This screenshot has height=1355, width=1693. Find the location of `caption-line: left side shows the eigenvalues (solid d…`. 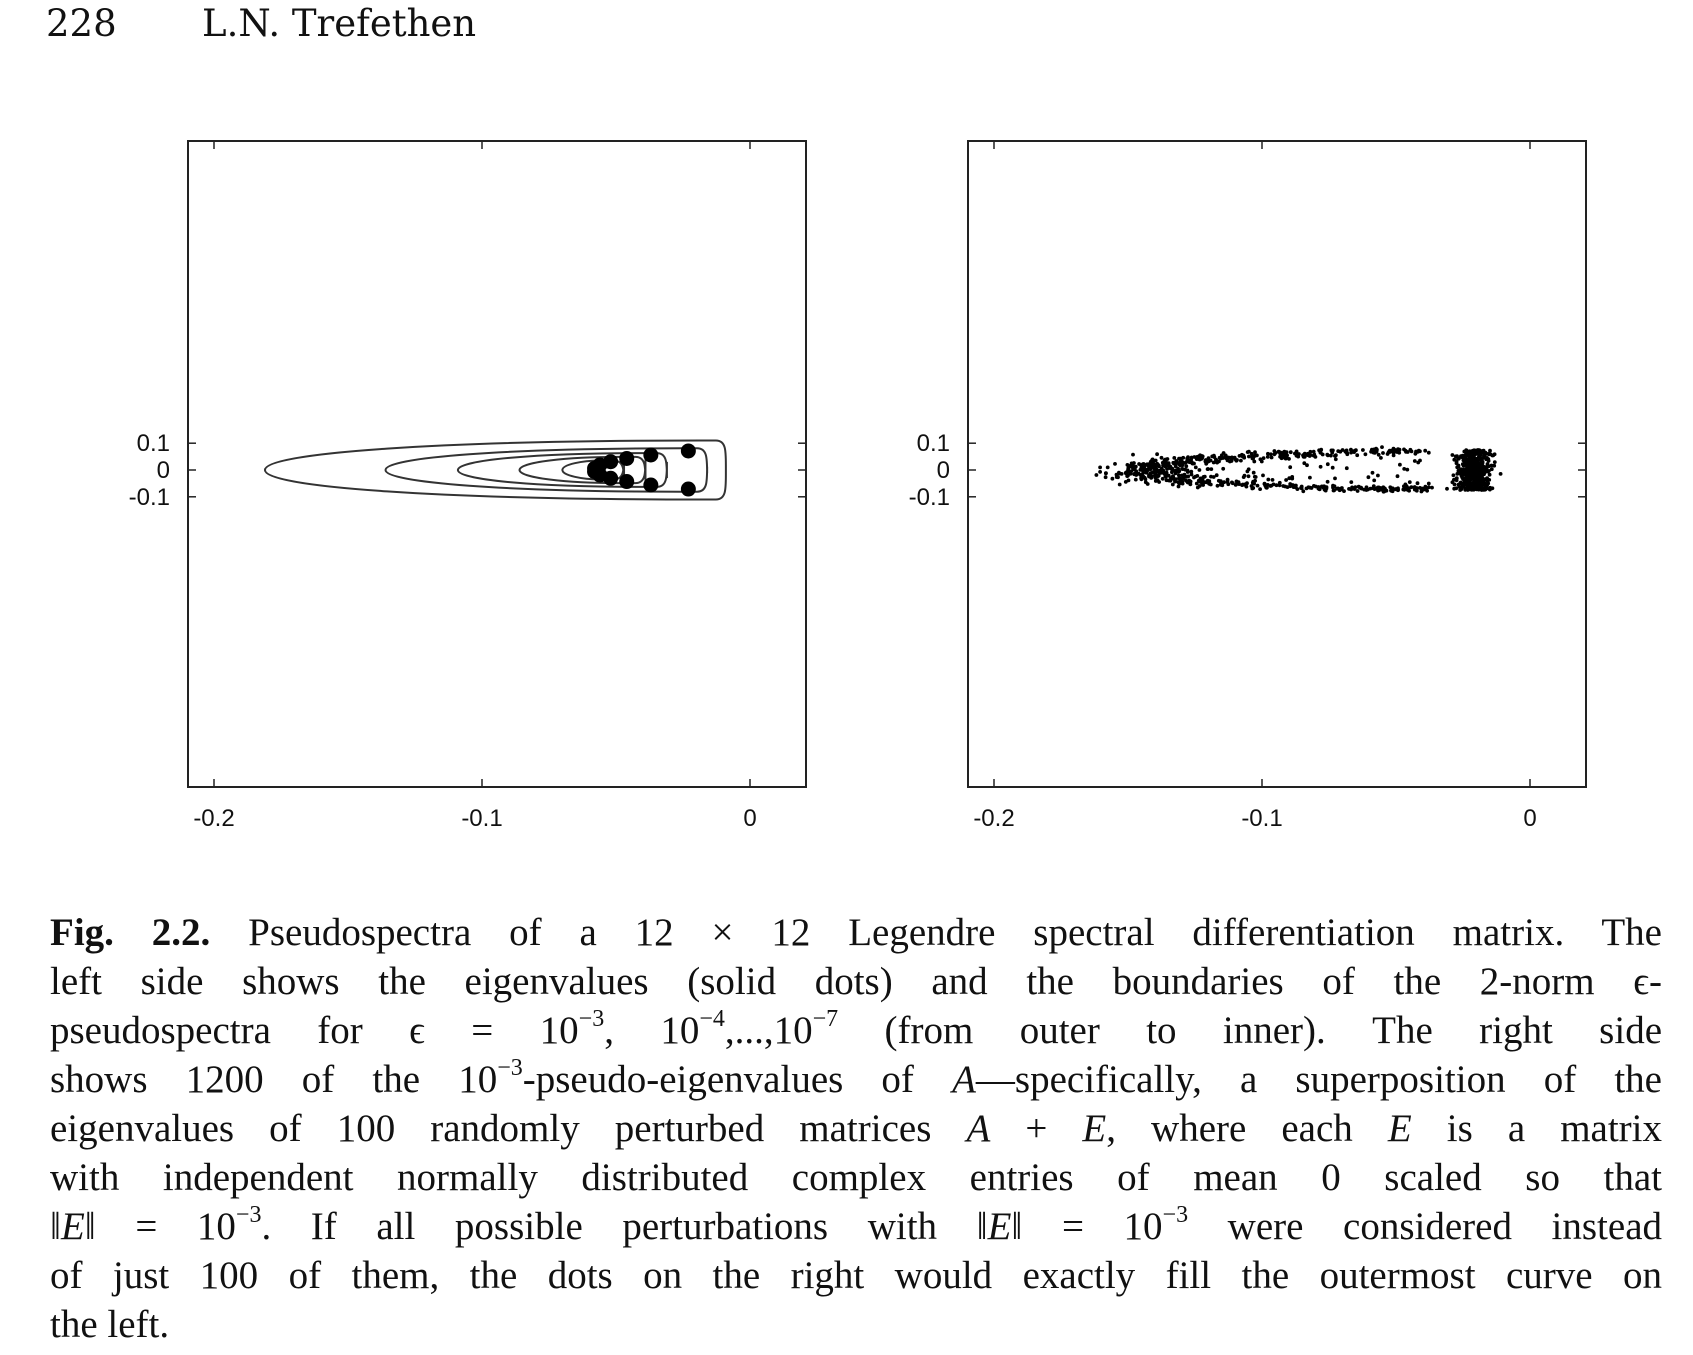

caption-line: left side shows the eigenvalues (solid d… is located at coordinates (856, 981).